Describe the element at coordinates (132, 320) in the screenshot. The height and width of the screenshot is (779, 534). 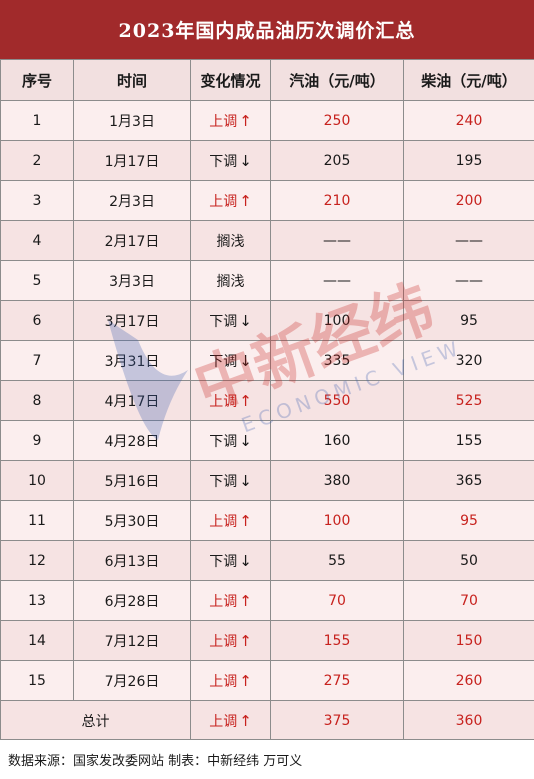
I see `cell-date: 3月17日` at that location.